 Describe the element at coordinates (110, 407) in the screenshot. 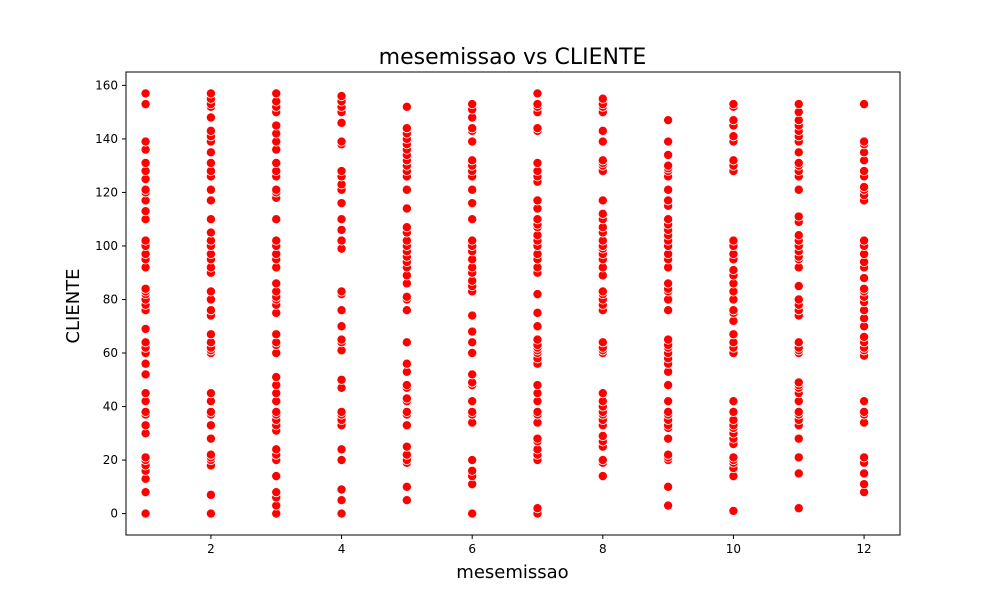

I see `y-tick-label: 40` at that location.